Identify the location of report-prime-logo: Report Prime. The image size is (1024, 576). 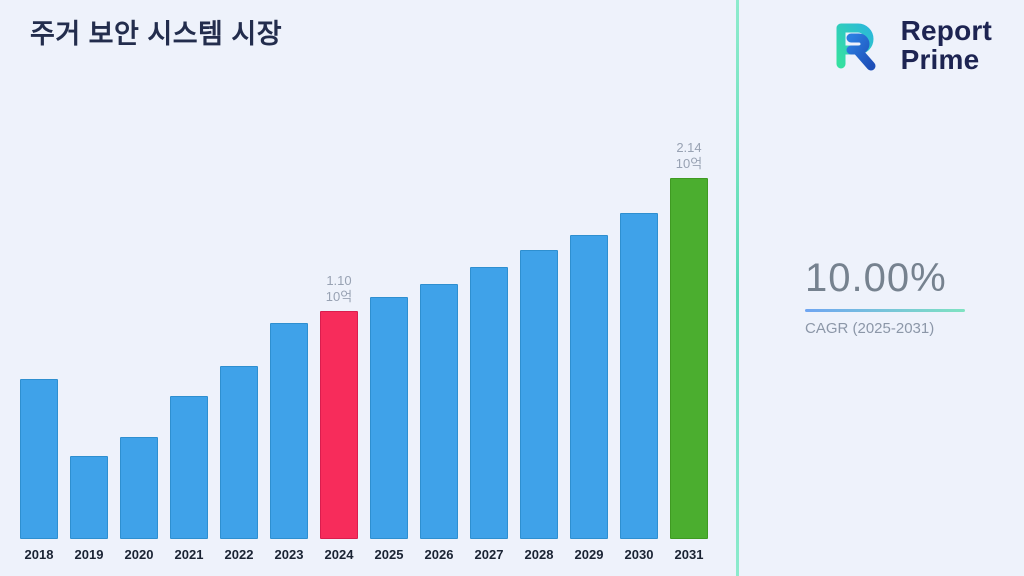
(909, 45).